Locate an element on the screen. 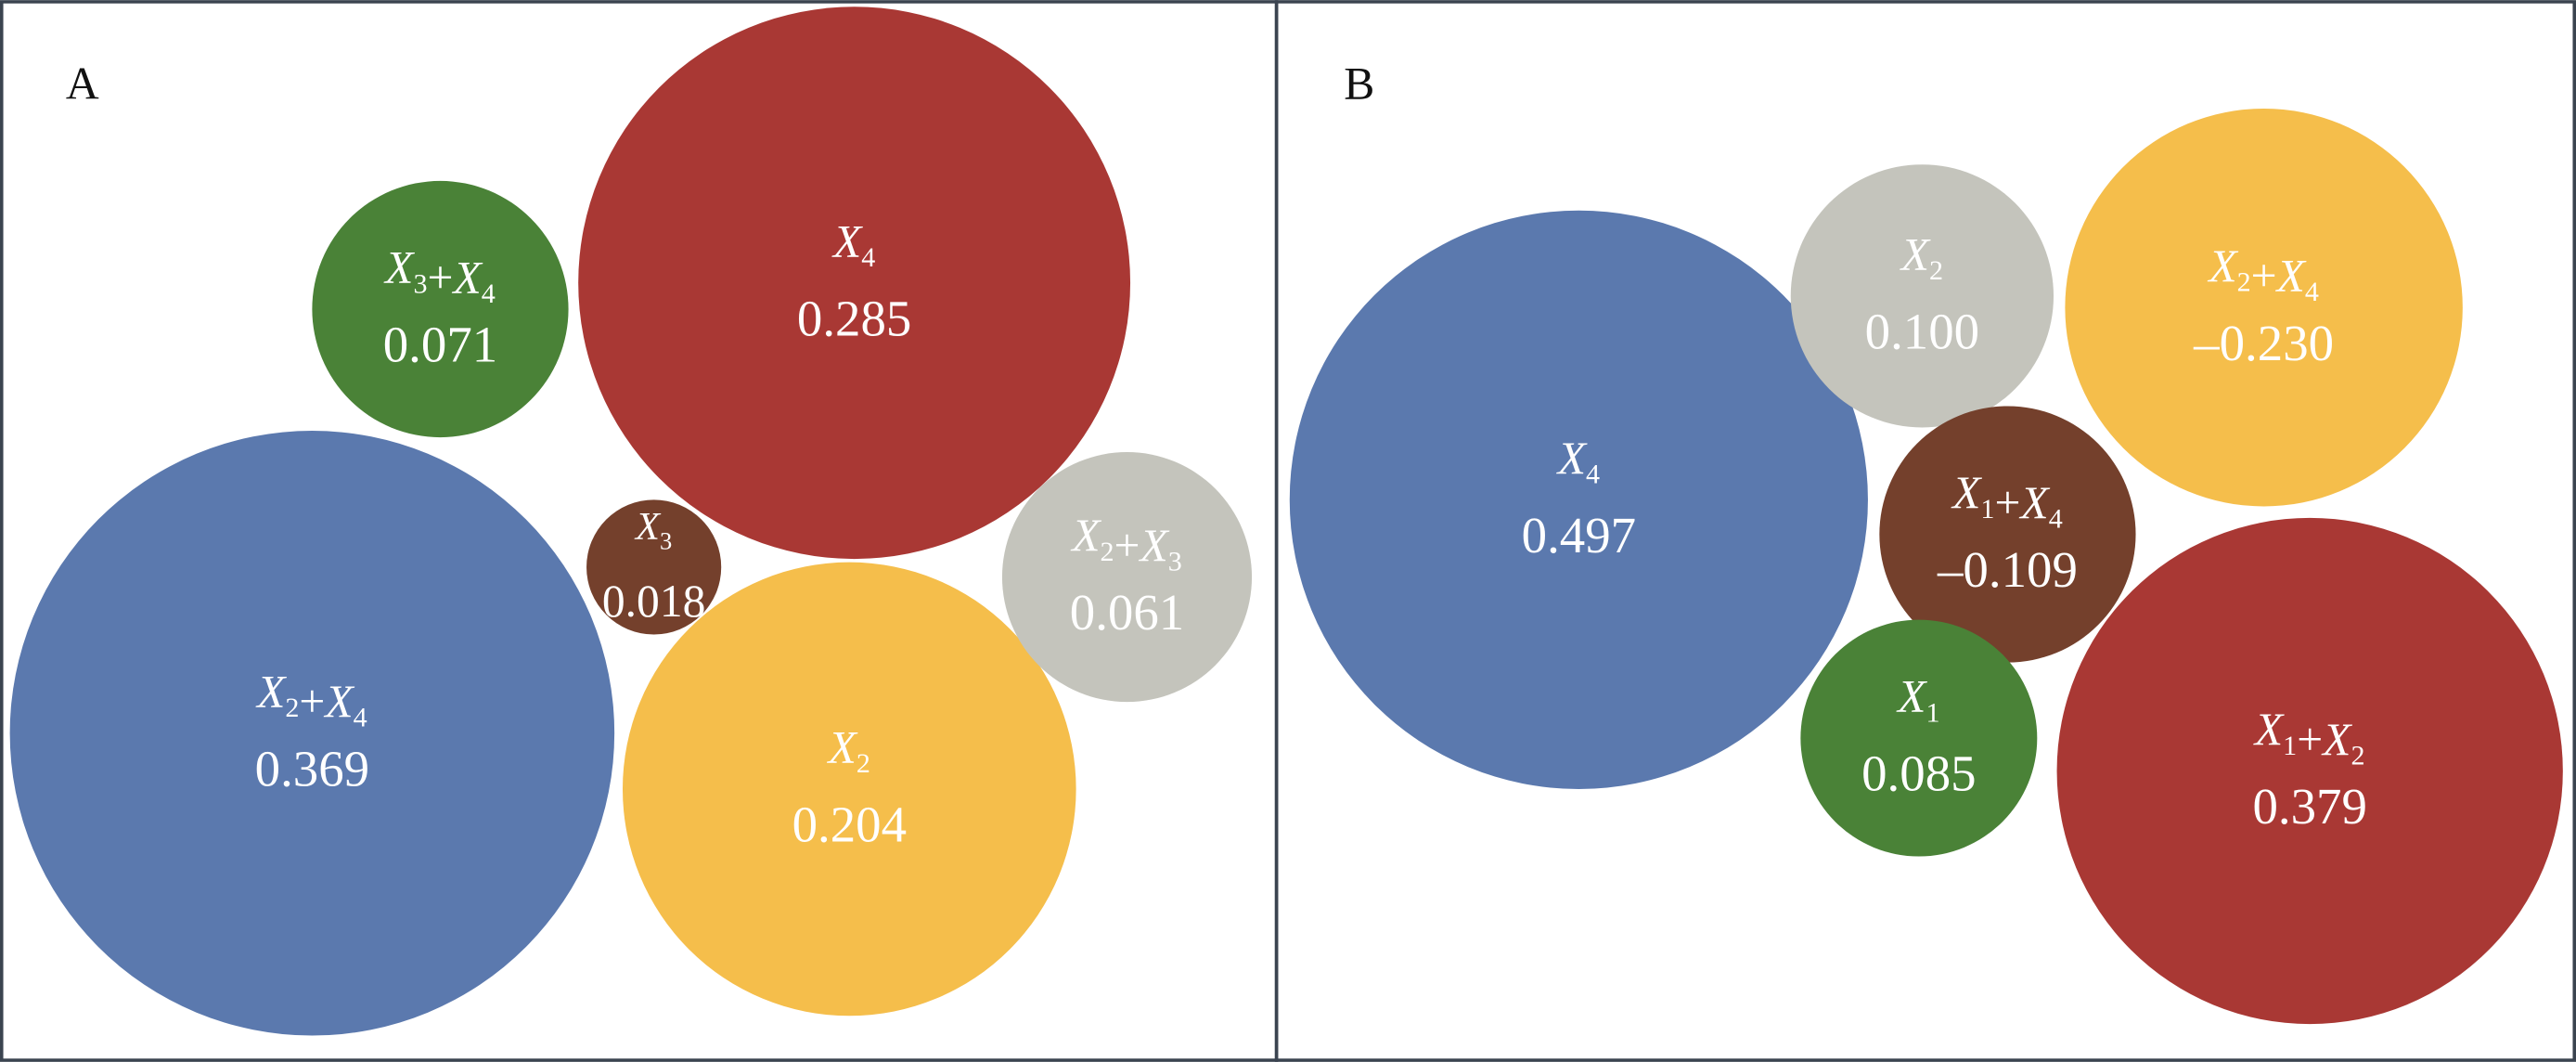  bubble-a-x4: X4 0.285 is located at coordinates (854, 283).